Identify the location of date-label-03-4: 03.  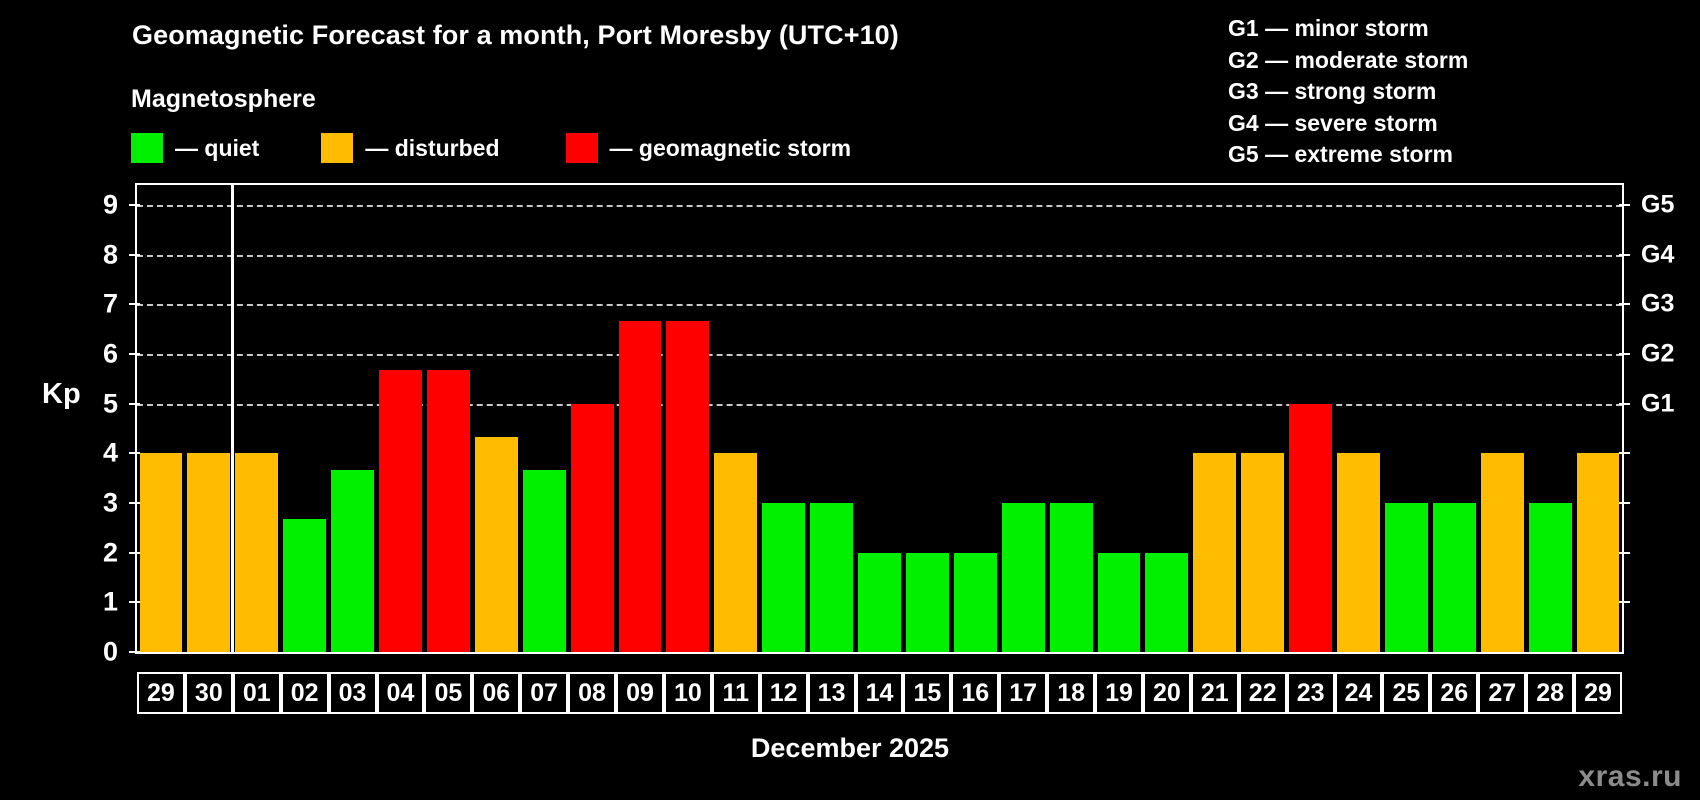
(352, 693).